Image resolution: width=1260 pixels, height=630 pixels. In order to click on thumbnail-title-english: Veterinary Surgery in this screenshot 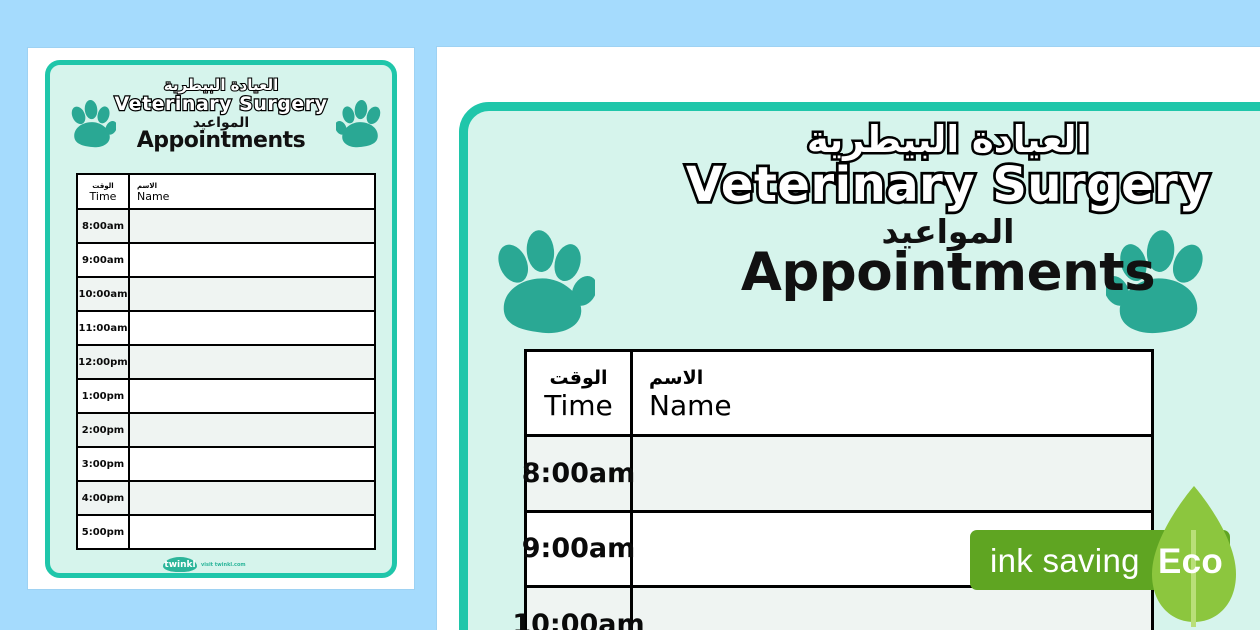, I will do `click(220, 103)`.